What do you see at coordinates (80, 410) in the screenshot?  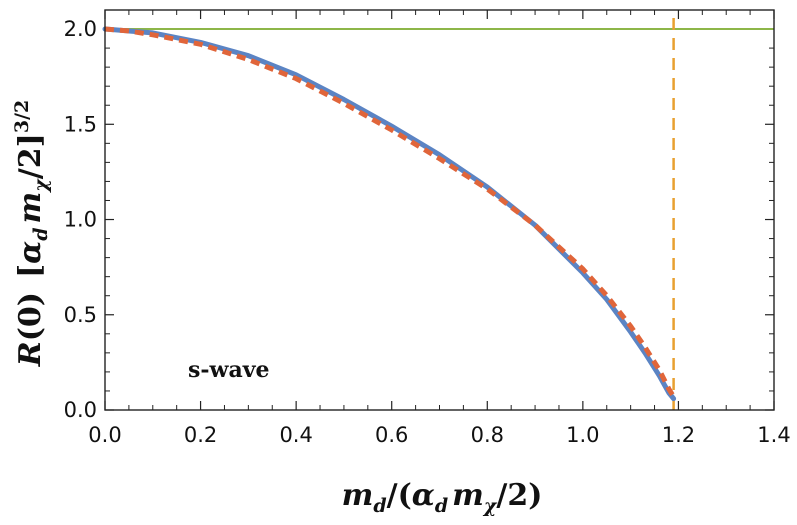 I see `y-tick-label: 0.0` at bounding box center [80, 410].